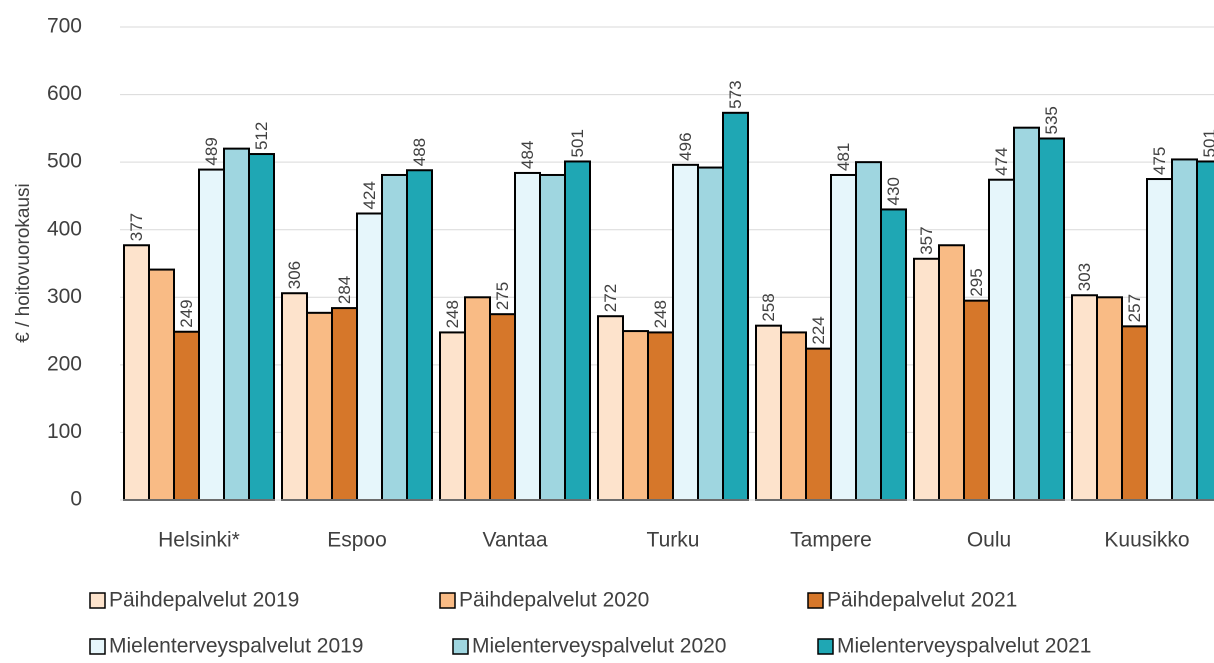 The height and width of the screenshot is (663, 1214). What do you see at coordinates (1134, 308) in the screenshot?
I see `data-label: 257` at bounding box center [1134, 308].